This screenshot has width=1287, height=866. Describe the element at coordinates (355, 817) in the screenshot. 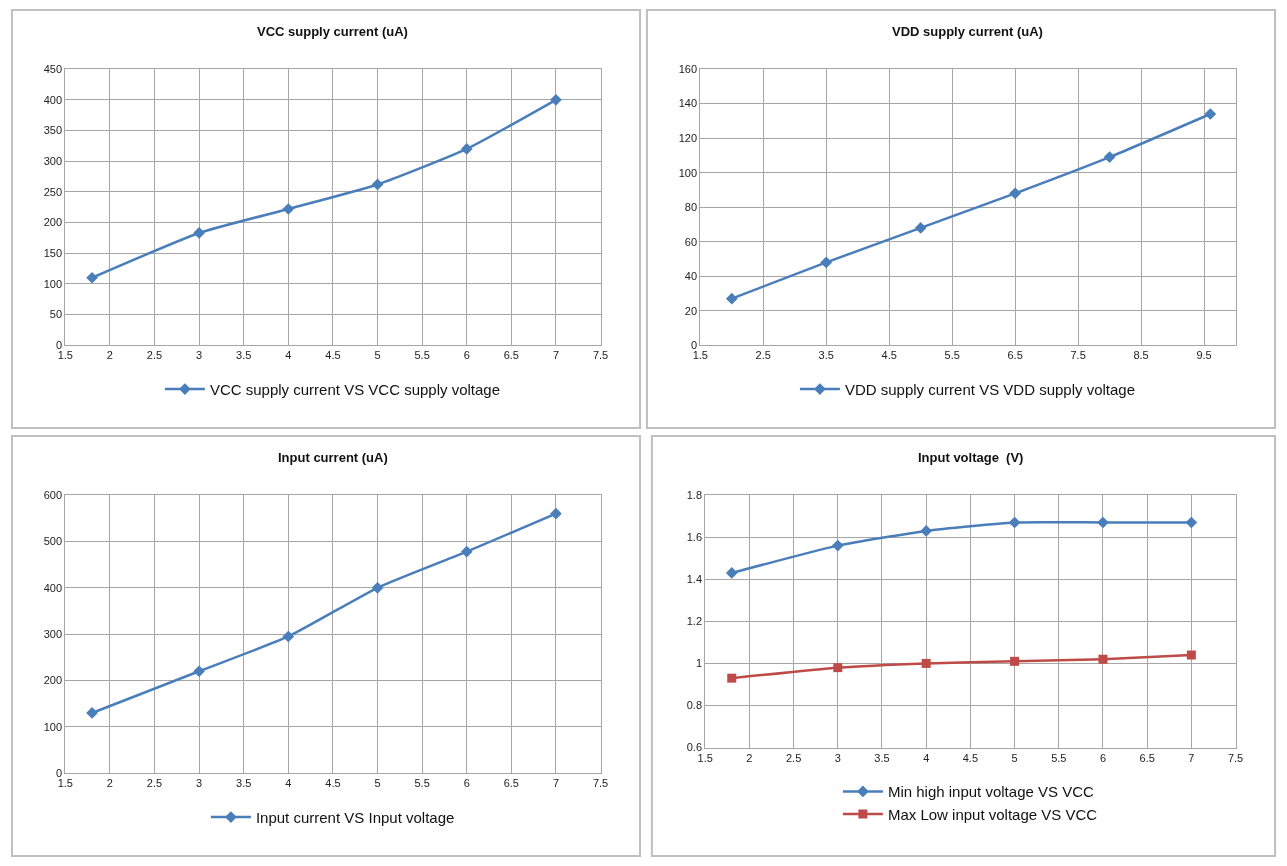

I see `legend-label: Input current VS Input voltage` at that location.